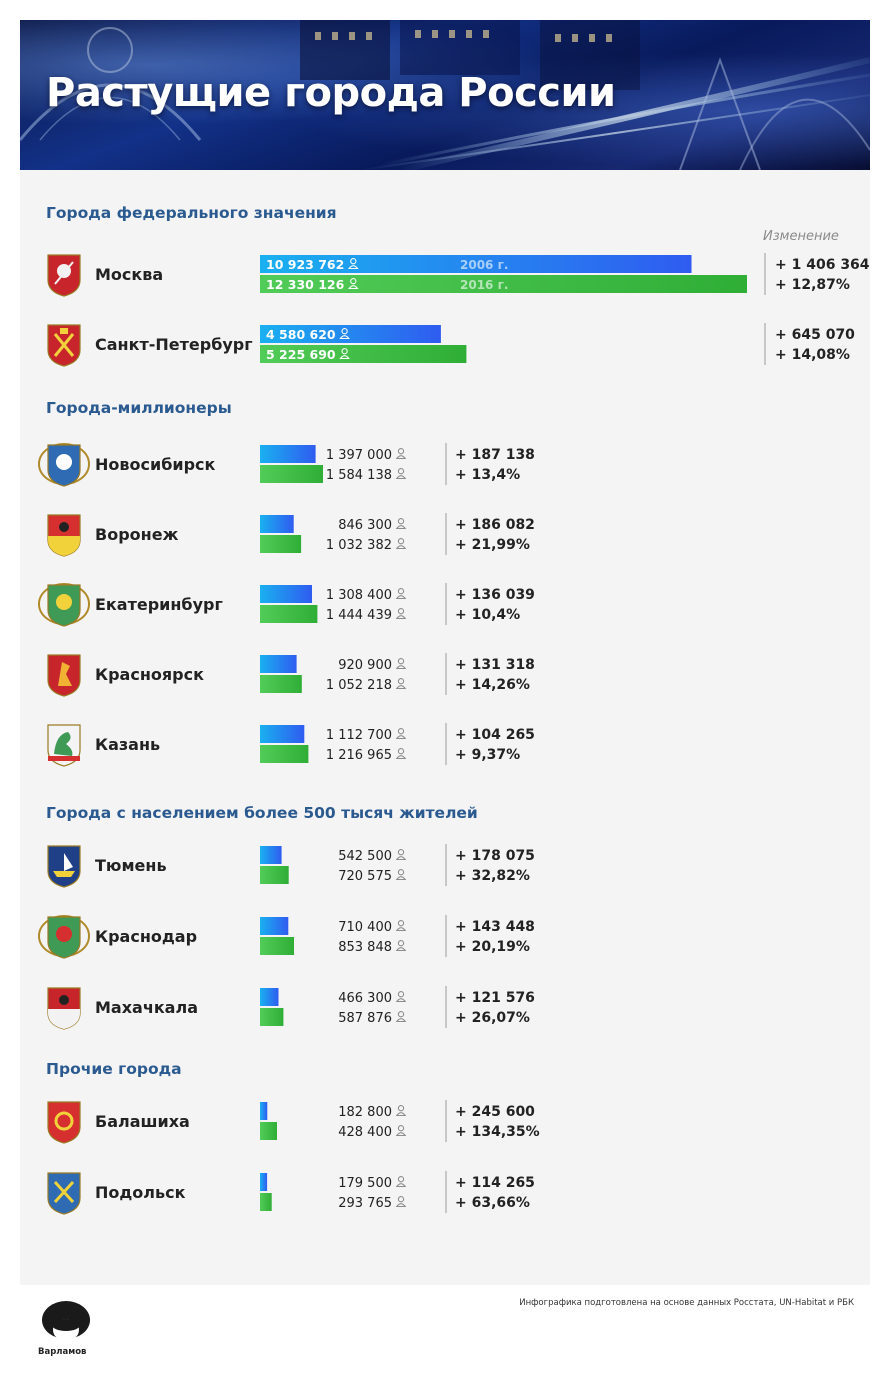 The width and height of the screenshot is (890, 1388). I want to click on section-title: Города федерального значения, so click(191, 213).